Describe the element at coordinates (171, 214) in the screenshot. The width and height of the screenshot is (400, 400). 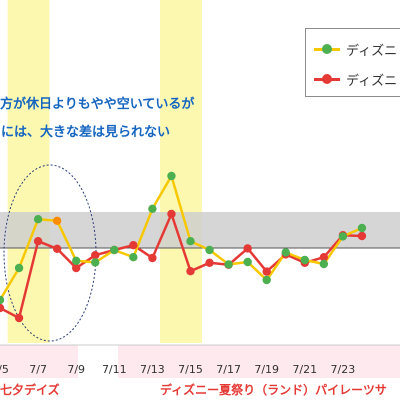
I see `series-2-point-7/14` at that location.